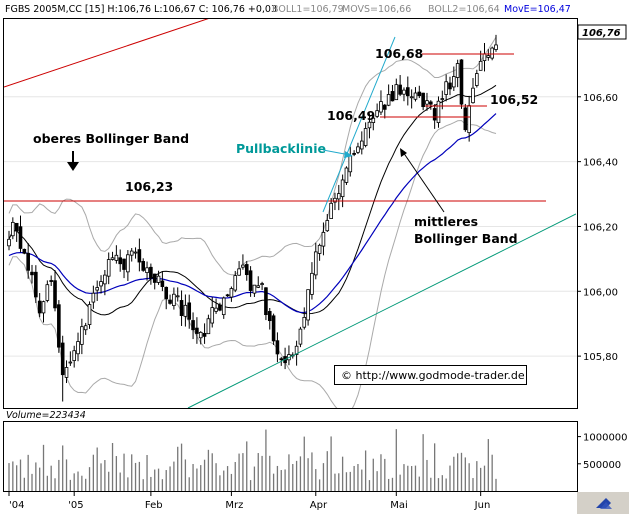 The image size is (629, 514). Describe the element at coordinates (604, 503) in the screenshot. I see `scroll-corner-icon` at that location.